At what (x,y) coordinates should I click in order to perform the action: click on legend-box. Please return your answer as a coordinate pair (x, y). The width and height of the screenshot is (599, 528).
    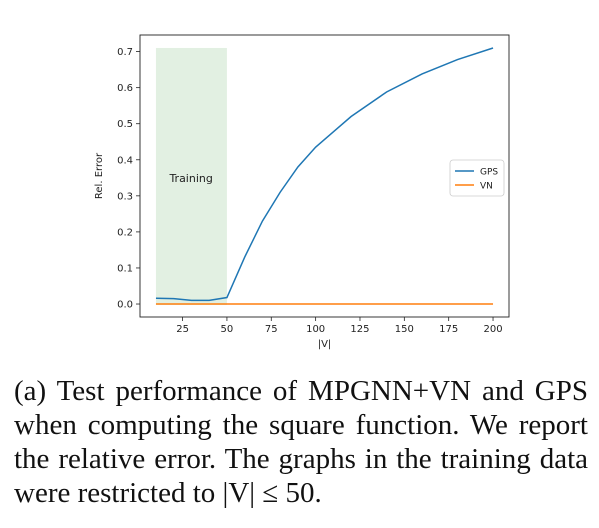
    Looking at the image, I should click on (477, 178).